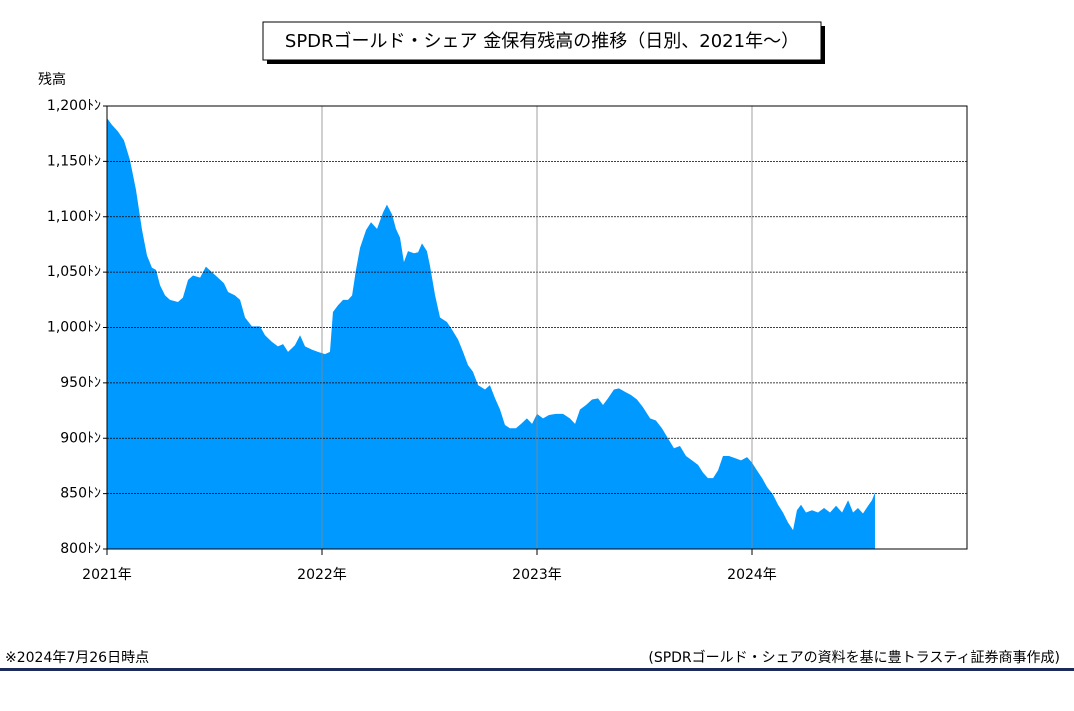 This screenshot has height=711, width=1074. I want to click on y-tick-label: 1,050ﾄﾝ, so click(74, 272).